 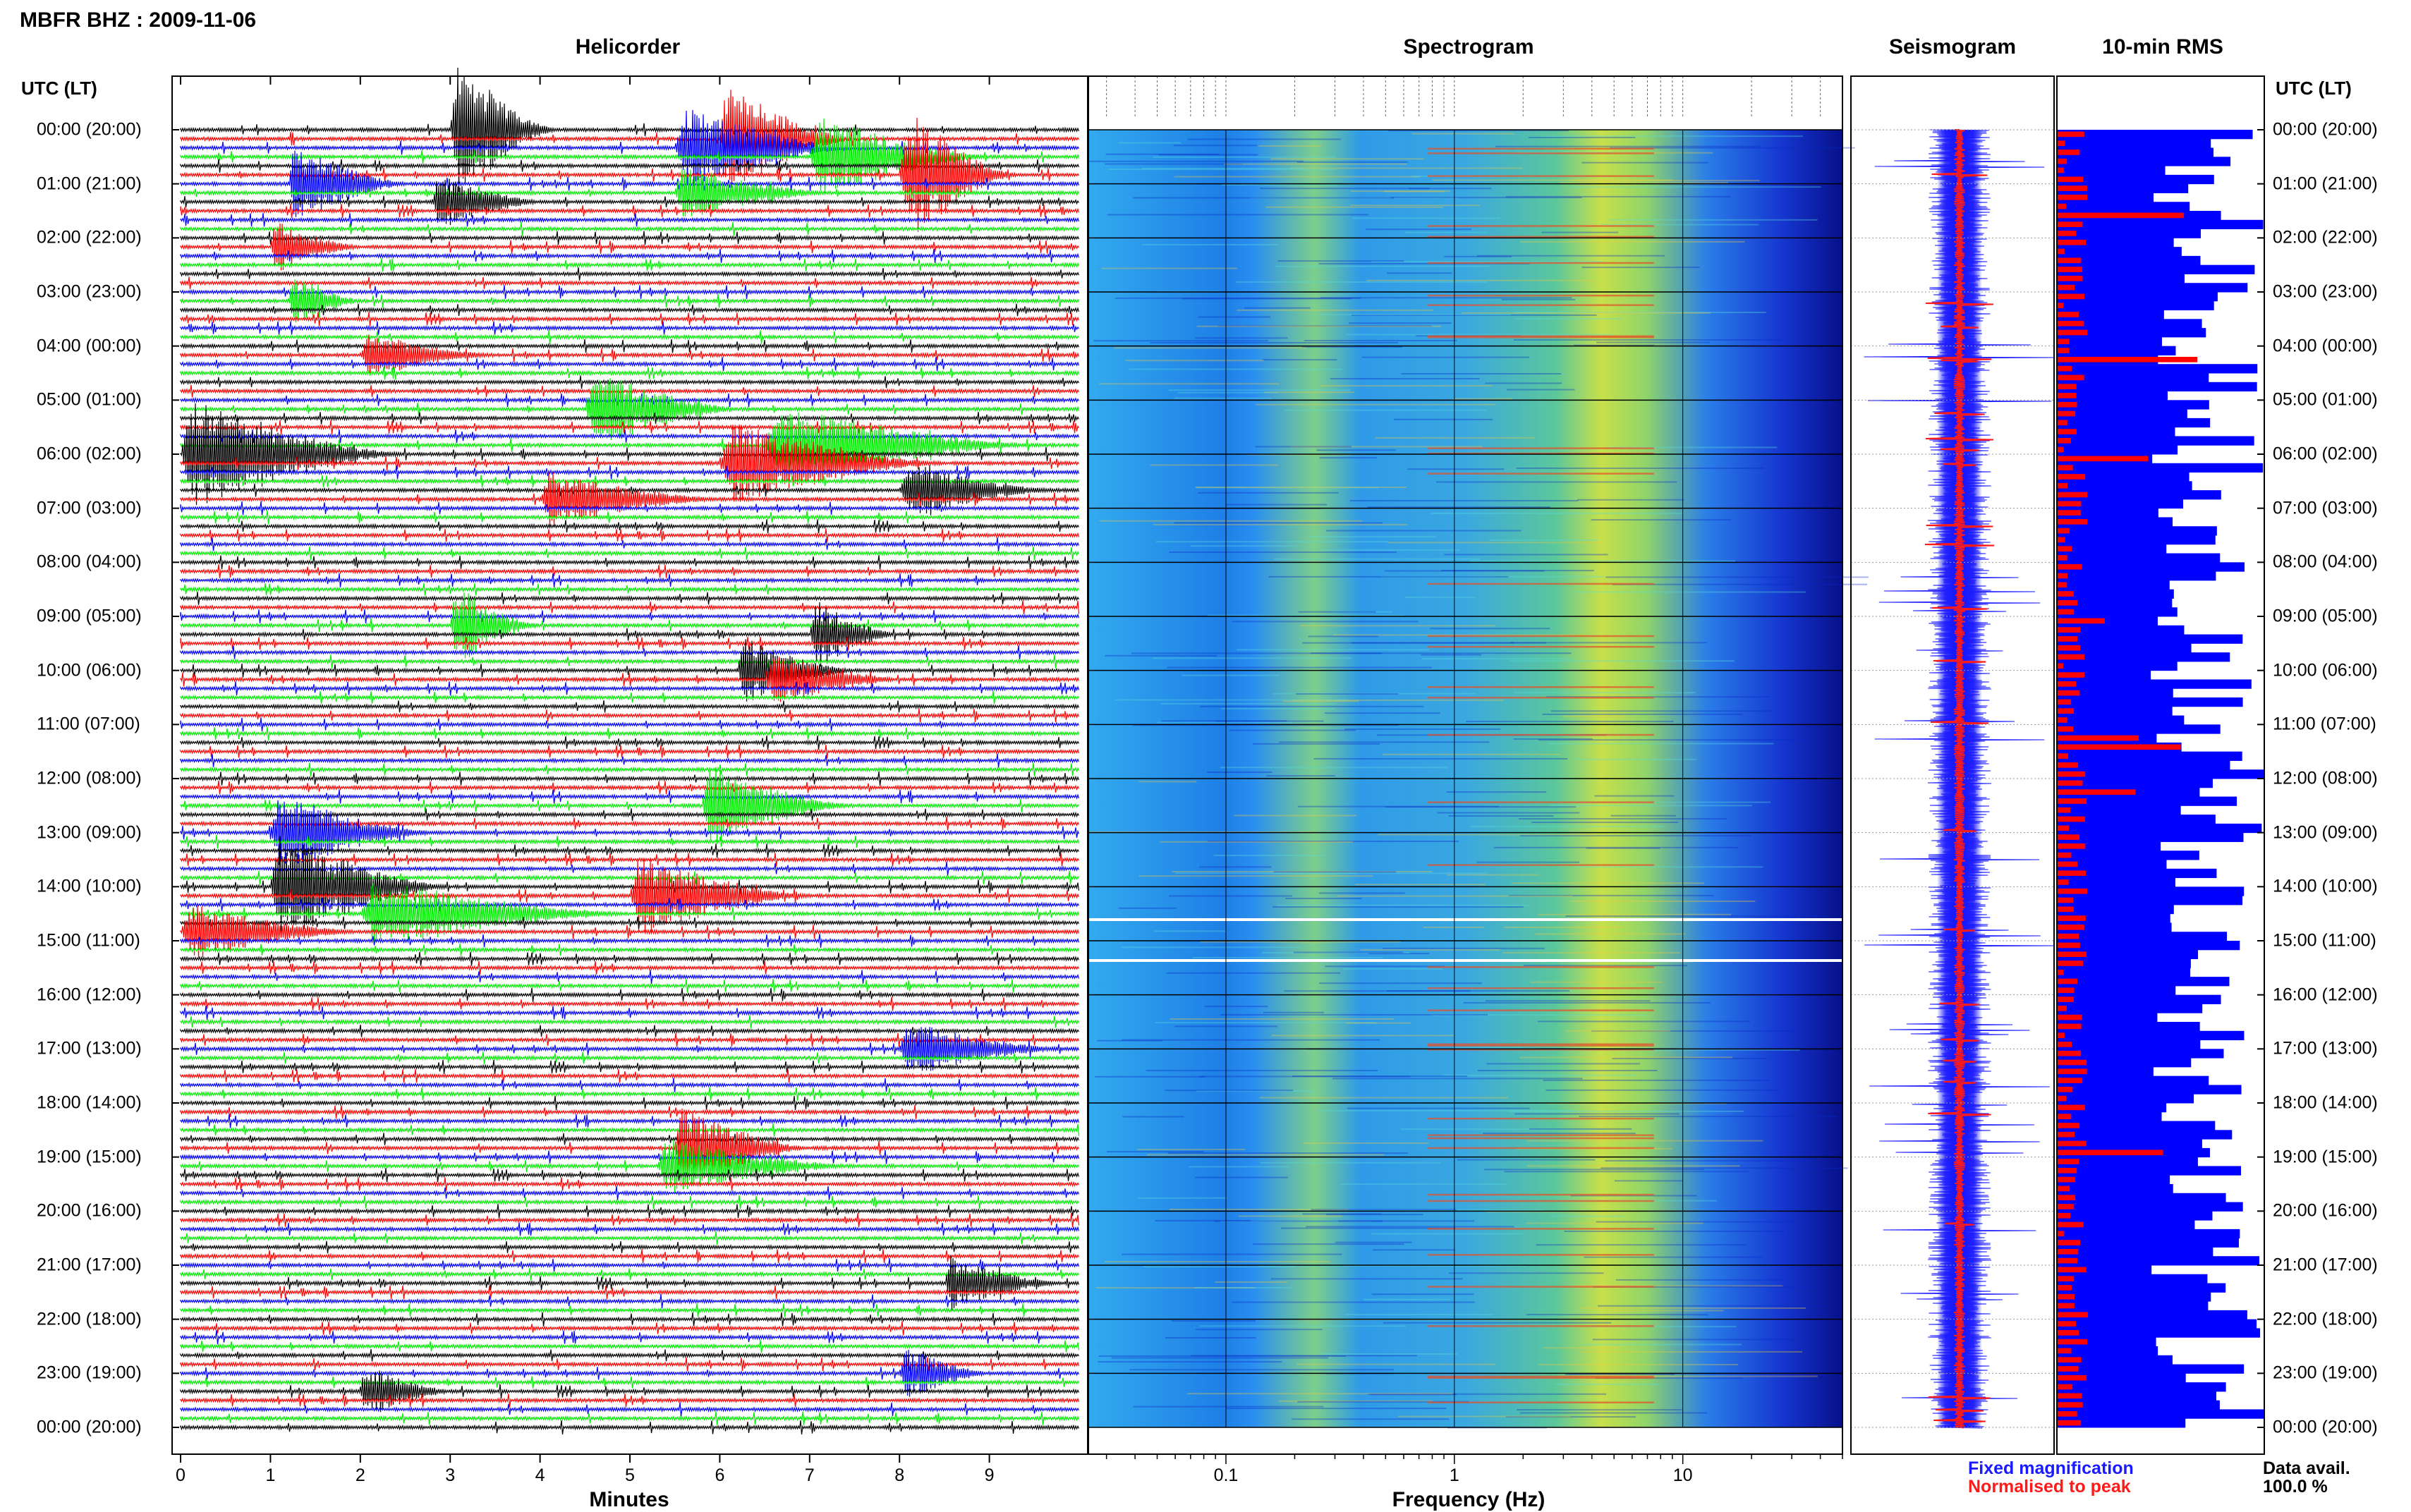 I want to click on time-label-left: 16:00 (12:00), so click(x=89, y=994).